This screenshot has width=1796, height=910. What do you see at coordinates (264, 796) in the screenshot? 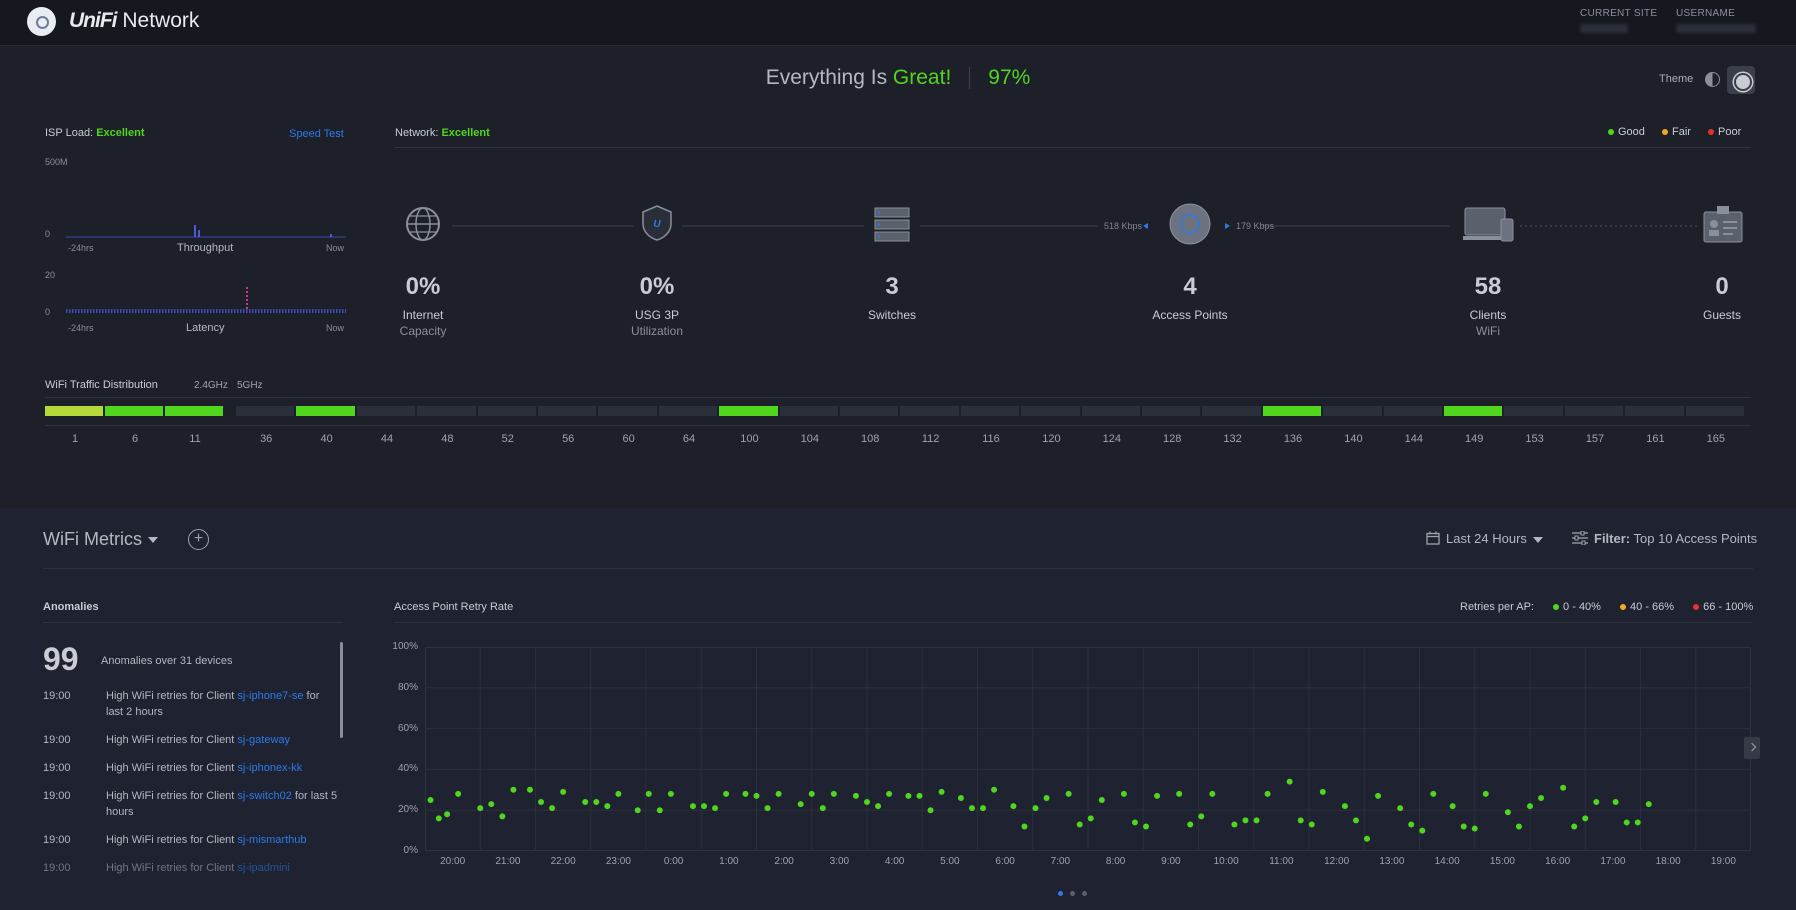
I see `client-link: sj-switch02` at bounding box center [264, 796].